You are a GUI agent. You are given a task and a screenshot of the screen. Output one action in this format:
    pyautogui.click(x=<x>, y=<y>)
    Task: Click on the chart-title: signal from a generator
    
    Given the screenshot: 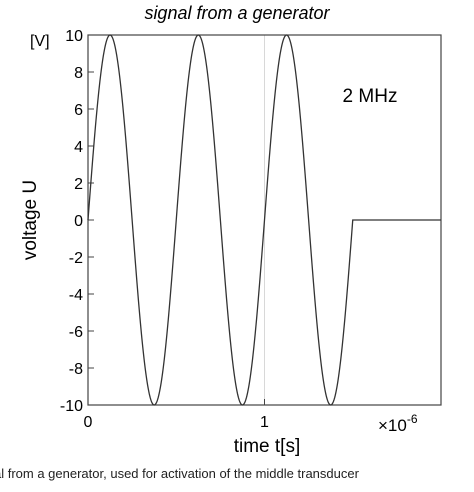 What is the action you would take?
    pyautogui.click(x=237, y=13)
    